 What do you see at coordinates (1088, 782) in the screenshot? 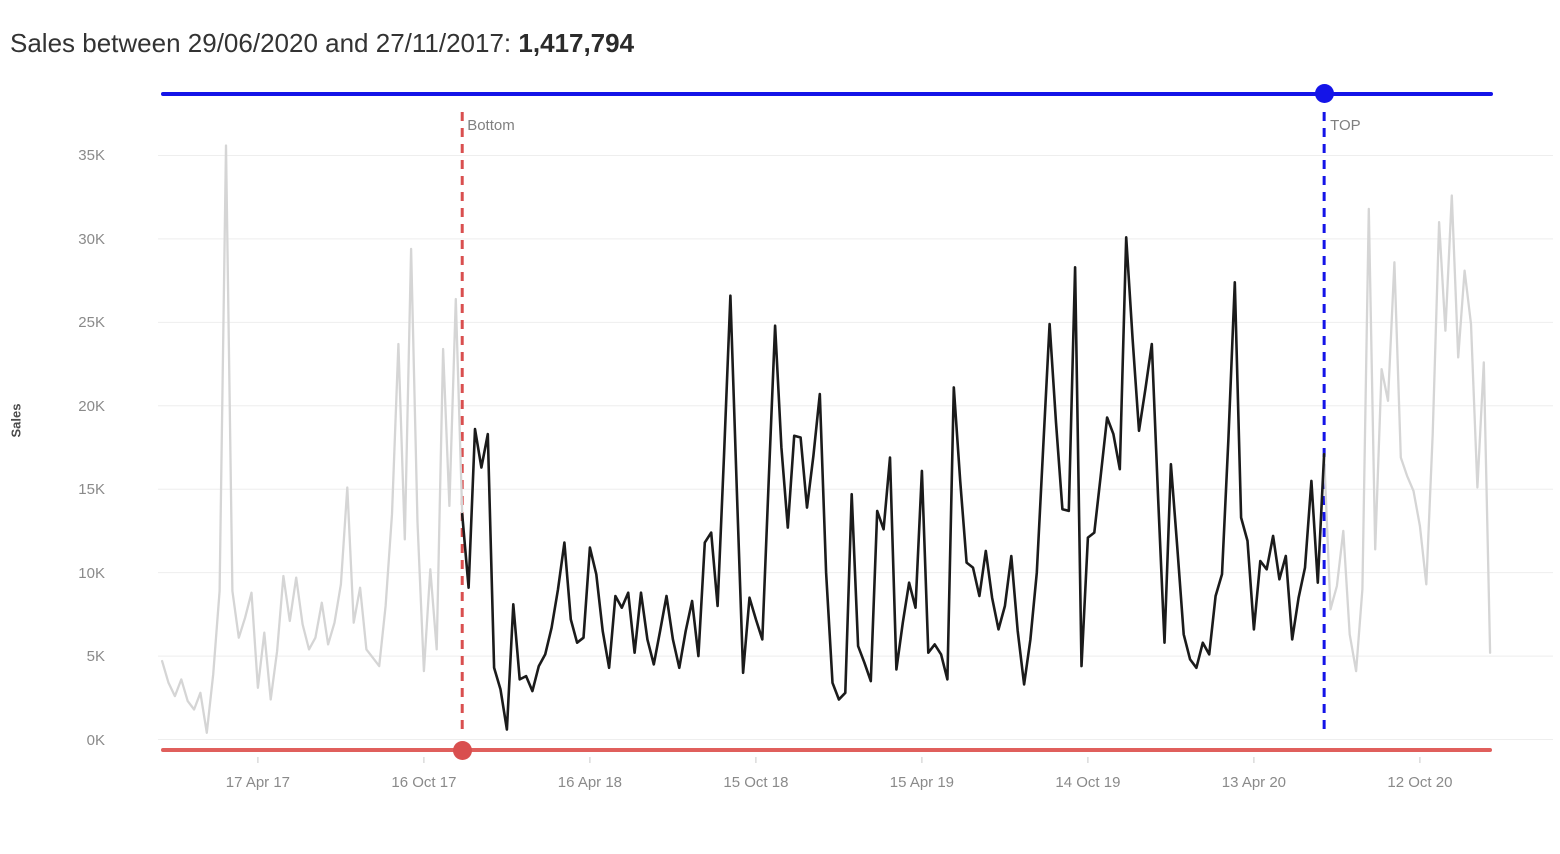
I see `x-tick-label-14-Oct-19: 14 Oct 19` at bounding box center [1088, 782].